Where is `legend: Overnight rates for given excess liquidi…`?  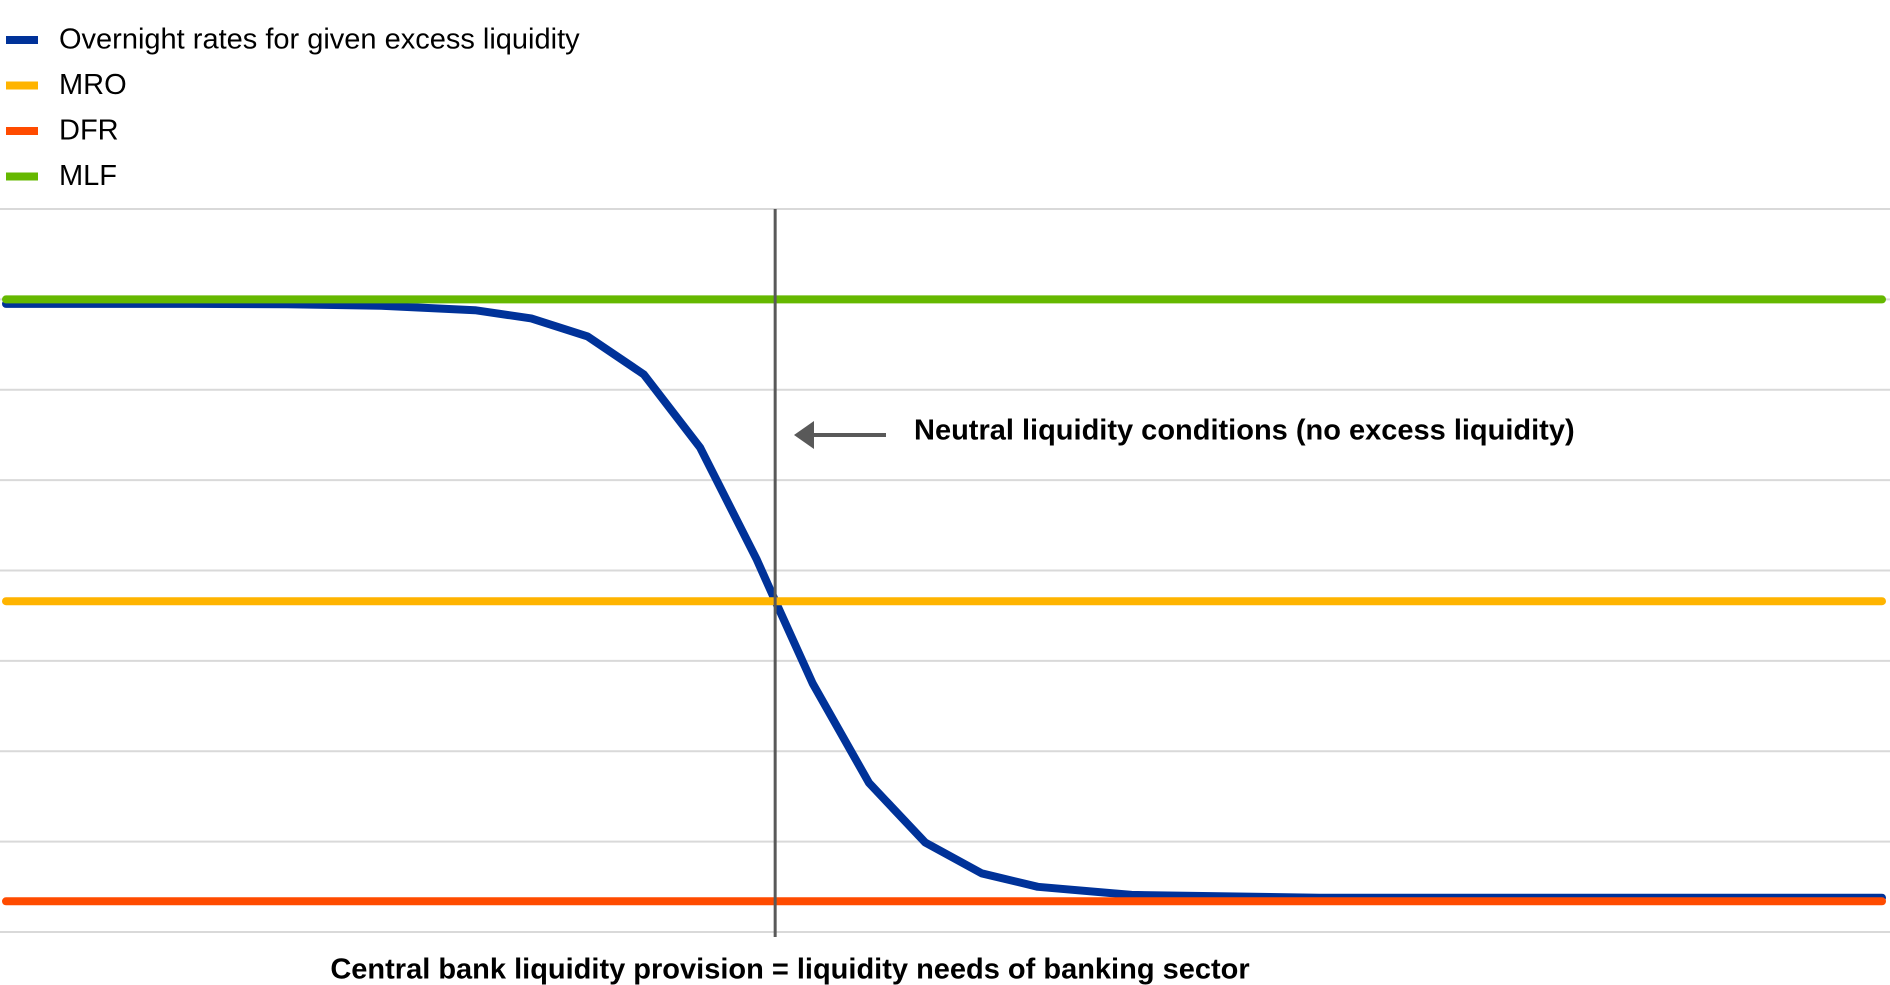
legend: Overnight rates for given excess liquidi… is located at coordinates (293, 108).